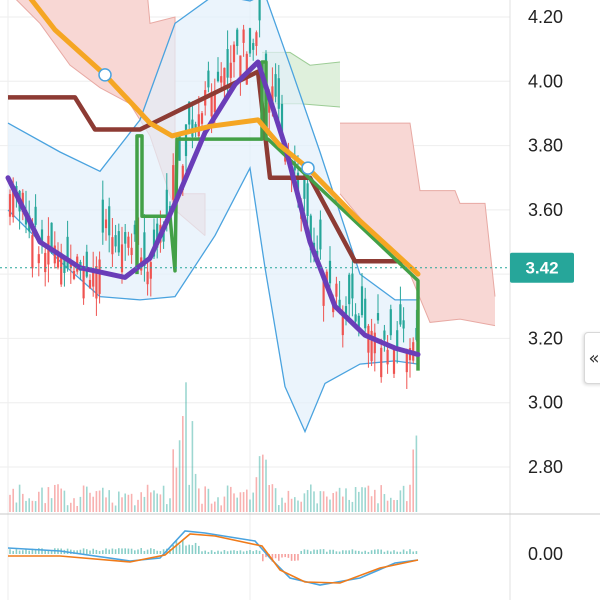  I want to click on price-tick-label: 3.00, so click(545, 403).